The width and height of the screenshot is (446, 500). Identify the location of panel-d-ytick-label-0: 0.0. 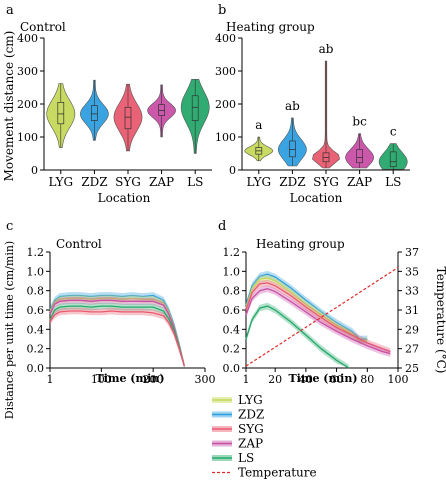
(232, 368).